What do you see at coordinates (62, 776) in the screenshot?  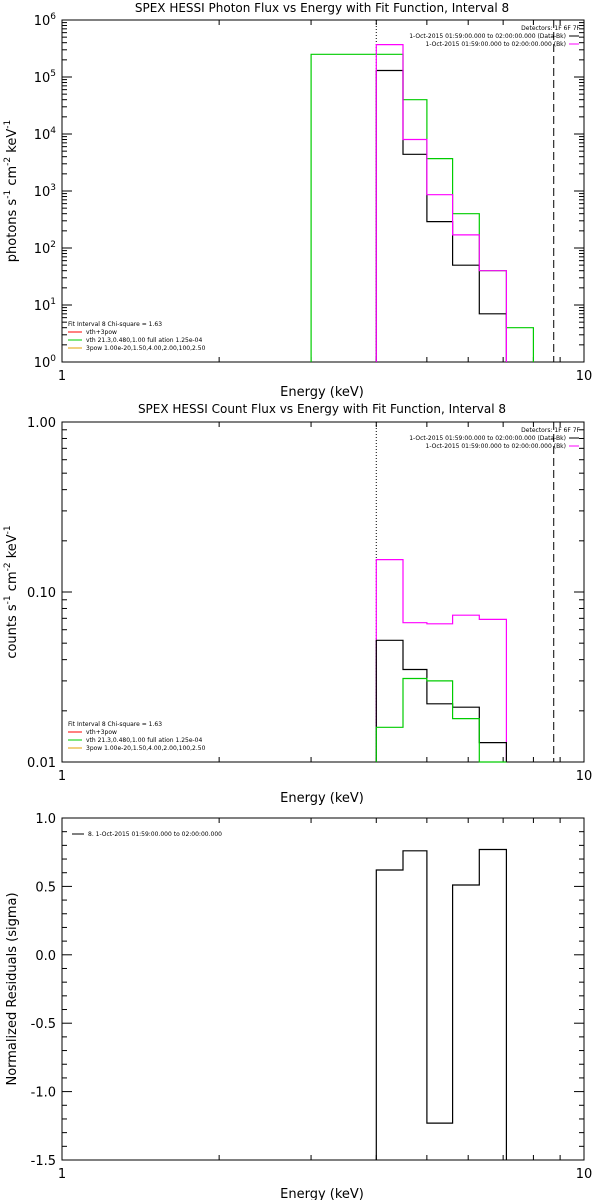 I see `count-flux-x-tick-label: 1` at bounding box center [62, 776].